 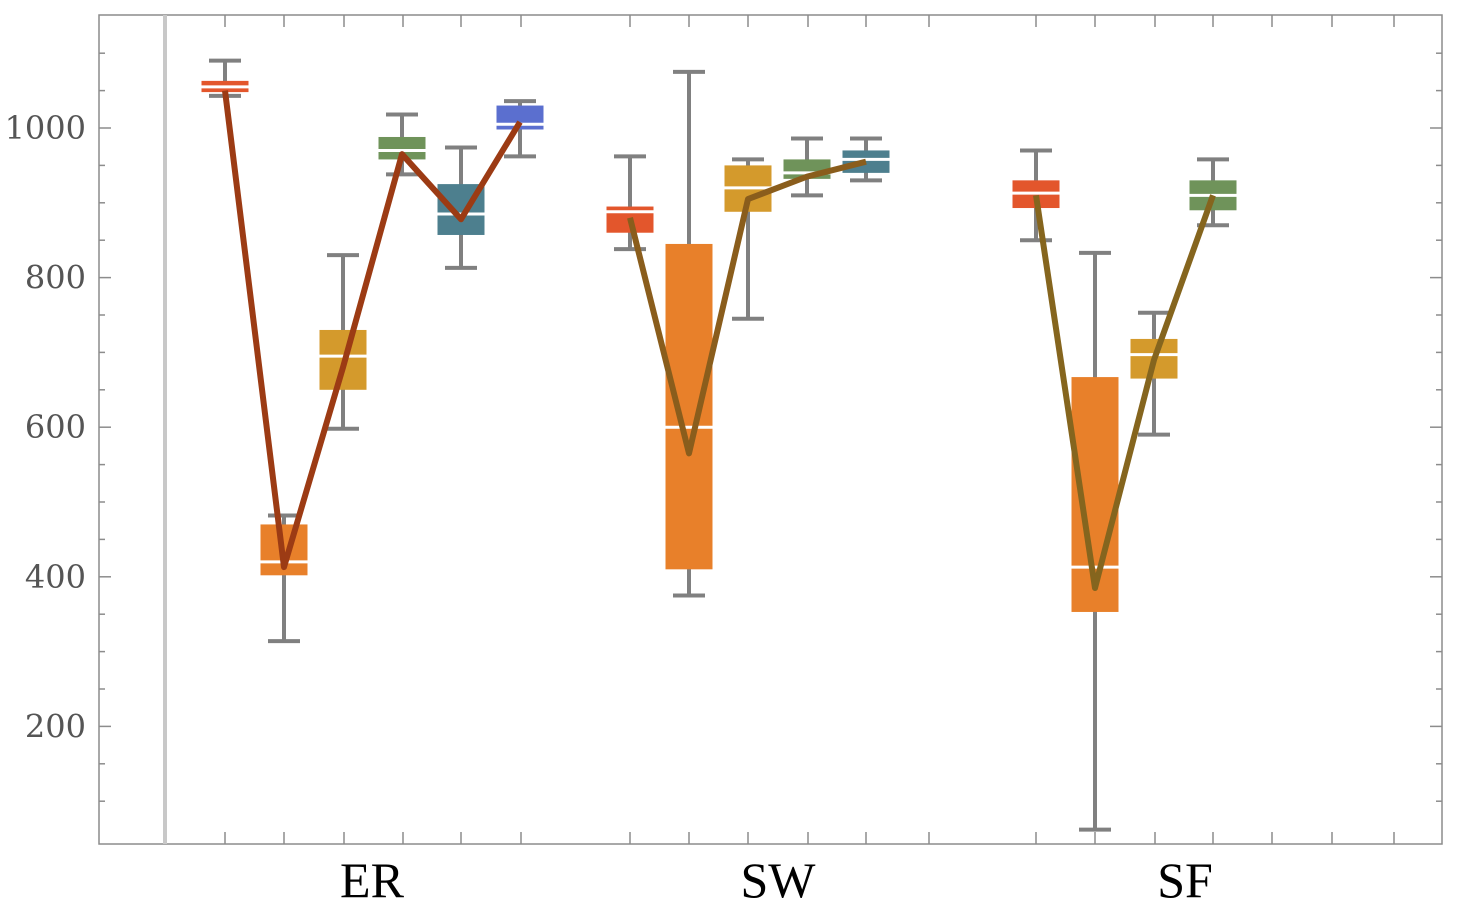 I want to click on group-label: SW, so click(x=779, y=880).